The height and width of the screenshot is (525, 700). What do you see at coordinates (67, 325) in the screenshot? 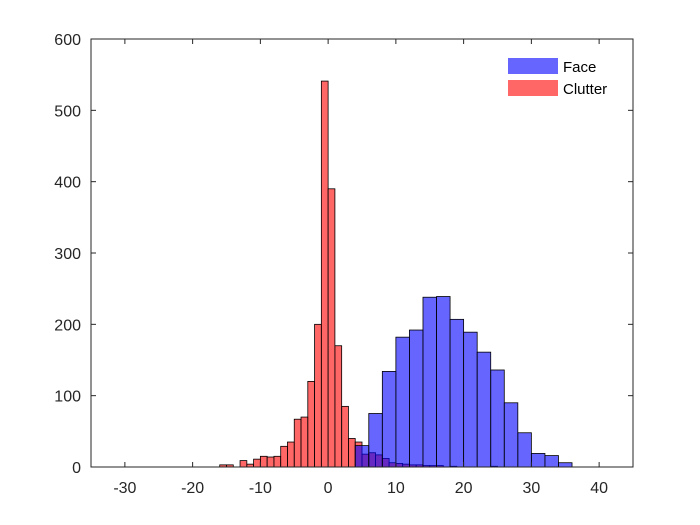
I see `y-tick-label: 200` at bounding box center [67, 325].